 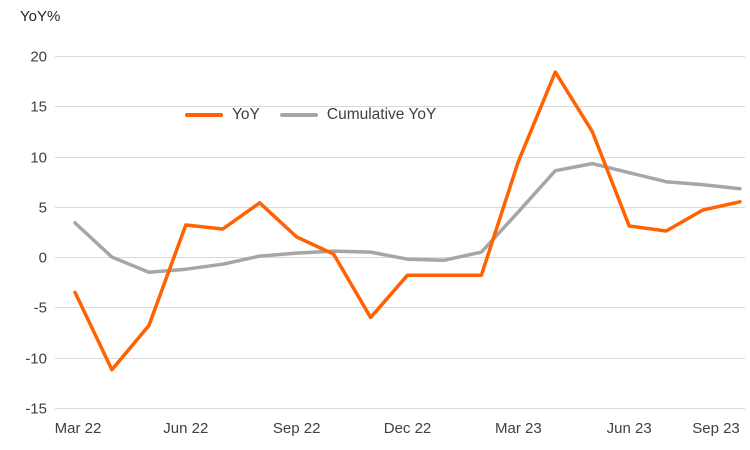 What do you see at coordinates (298, 115) in the screenshot?
I see `cumulative-yoy-line-swatch-icon` at bounding box center [298, 115].